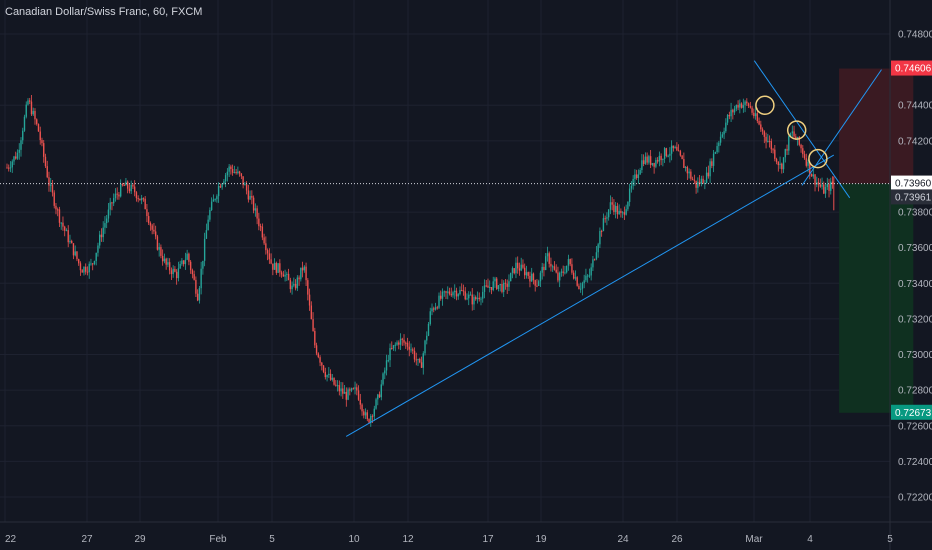  What do you see at coordinates (915, 426) in the screenshot?
I see `y-tick-label: 0.72600` at bounding box center [915, 426].